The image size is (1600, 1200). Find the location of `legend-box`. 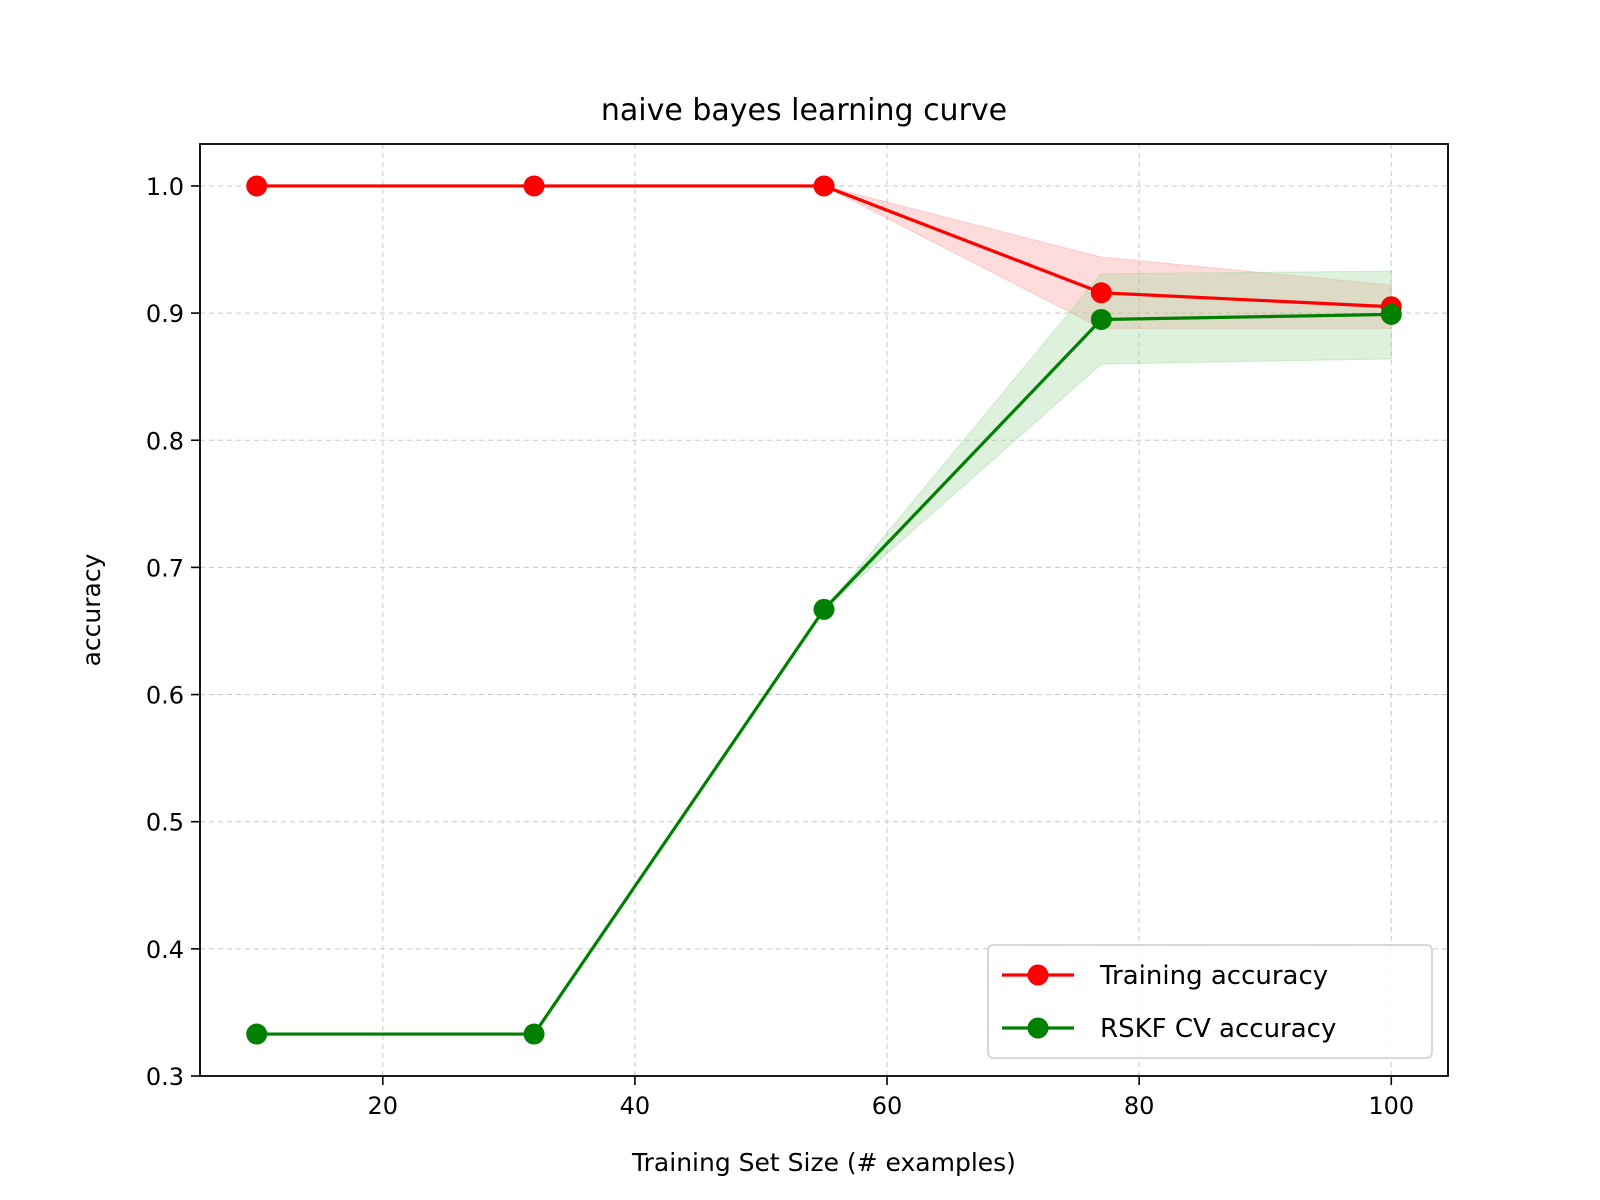

legend-box is located at coordinates (1210, 1001).